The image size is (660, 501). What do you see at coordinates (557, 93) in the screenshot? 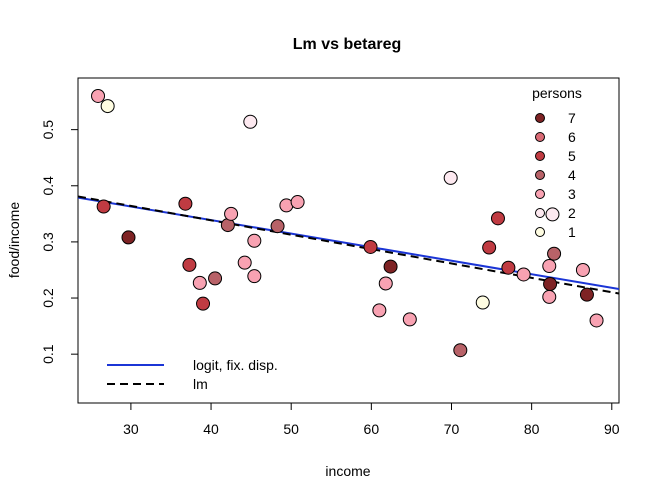
I see `legend-persons-title: persons` at bounding box center [557, 93].